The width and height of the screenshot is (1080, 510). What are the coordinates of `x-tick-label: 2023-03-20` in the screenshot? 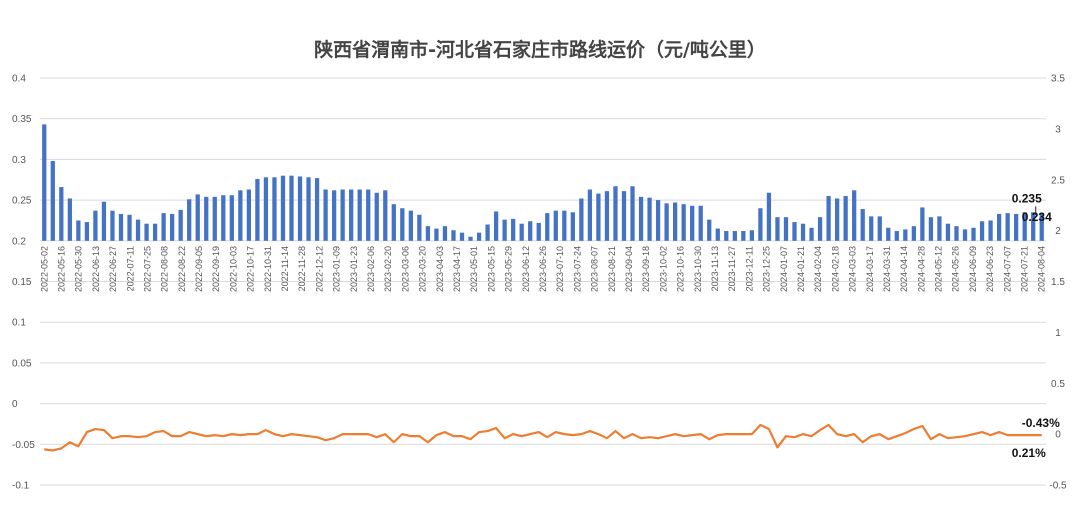 It's located at (423, 269).